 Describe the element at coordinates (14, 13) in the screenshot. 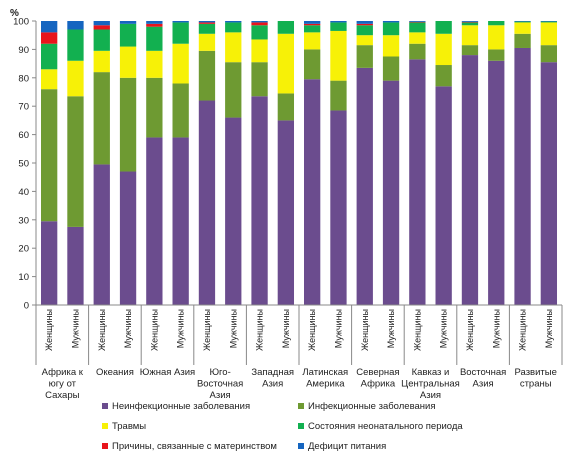

I see `y-unit-label: %` at that location.